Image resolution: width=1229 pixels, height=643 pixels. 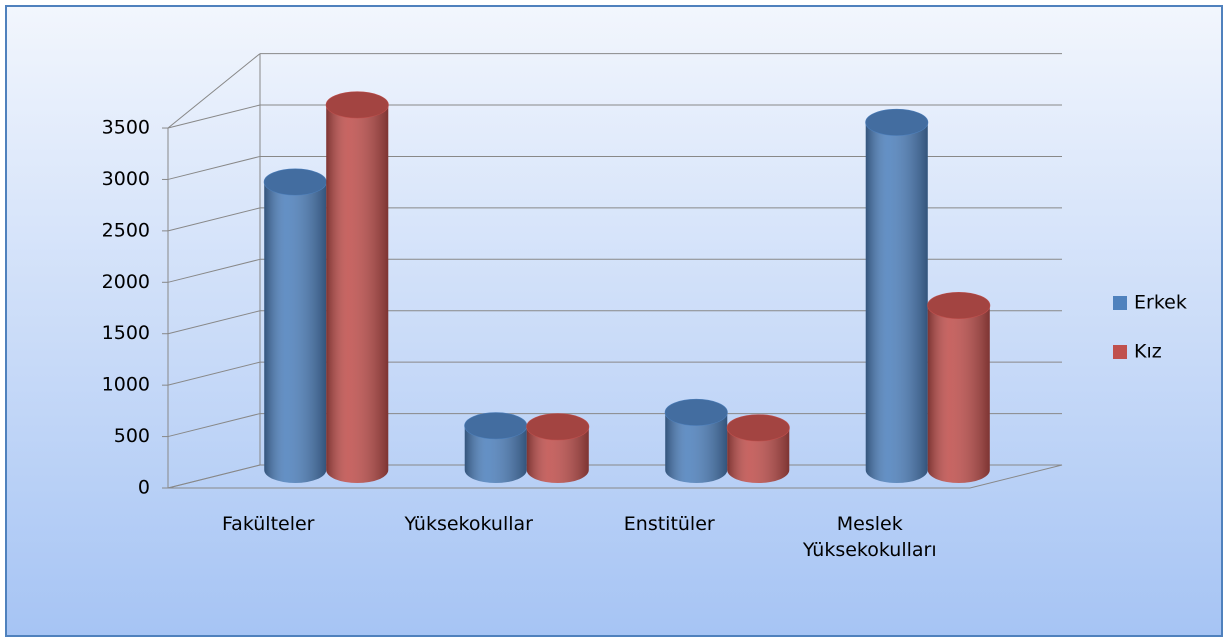 I want to click on x-tick-label: Meslek Yüksekokulları, so click(x=869, y=537).